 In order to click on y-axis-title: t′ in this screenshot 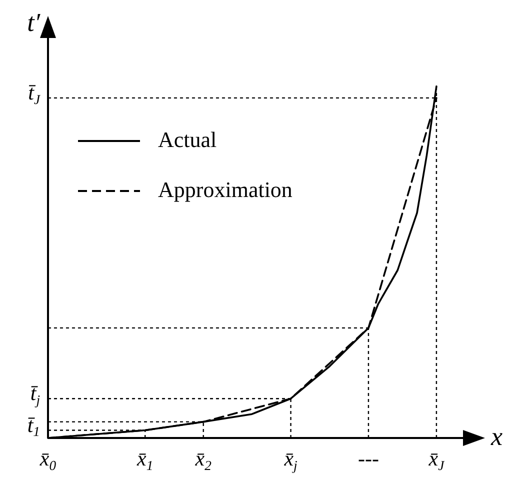, I will do `click(33, 22)`.